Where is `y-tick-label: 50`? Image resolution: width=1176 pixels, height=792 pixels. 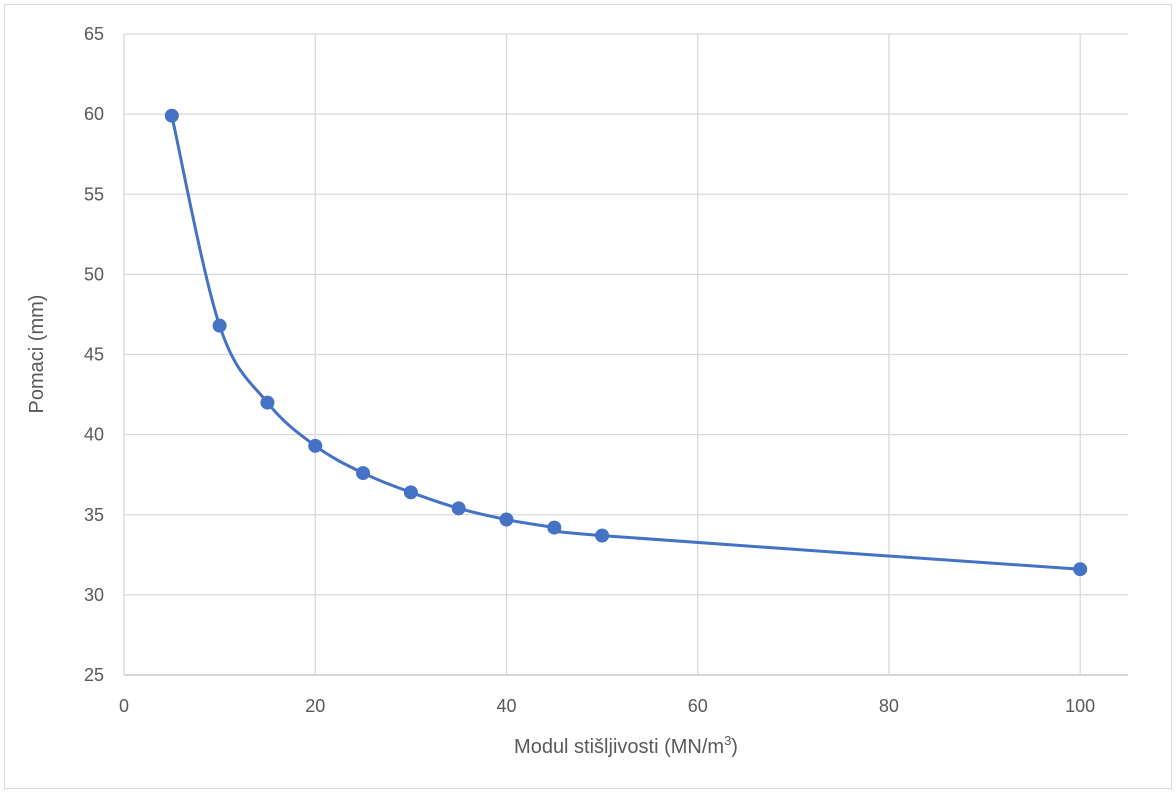
y-tick-label: 50 is located at coordinates (94, 274).